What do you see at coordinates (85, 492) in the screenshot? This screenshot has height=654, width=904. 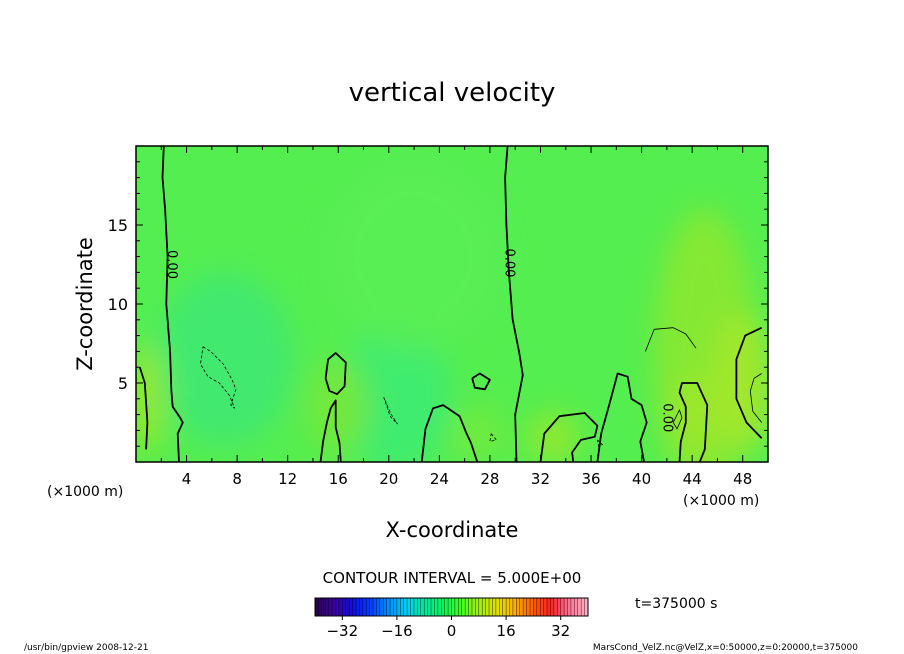 I see `x-unit-left: (×1000 m)` at bounding box center [85, 492].